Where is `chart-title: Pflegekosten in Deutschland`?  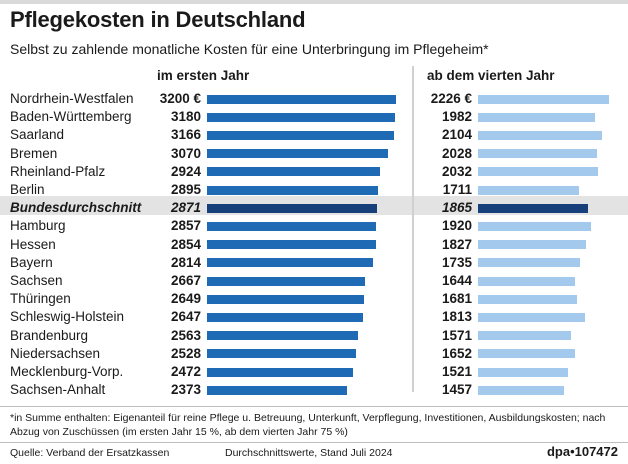
chart-title: Pflegekosten in Deutschland is located at coordinates (158, 19).